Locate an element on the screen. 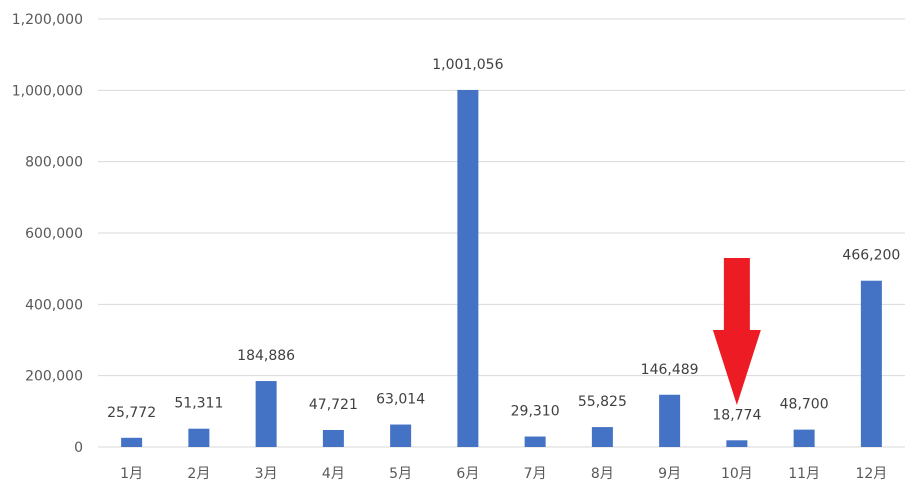 This screenshot has height=499, width=920. bar-3月 is located at coordinates (266, 414).